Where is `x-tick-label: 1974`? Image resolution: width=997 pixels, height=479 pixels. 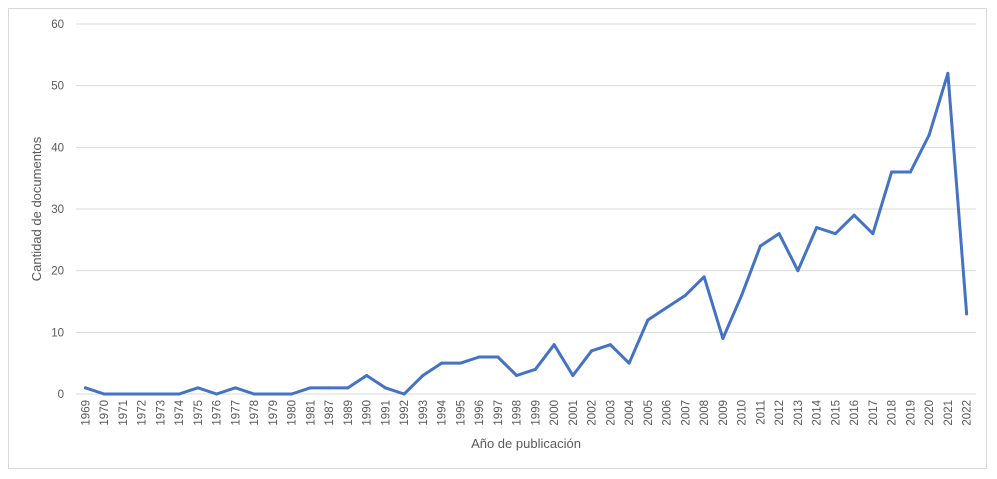
x-tick-label: 1974 is located at coordinates (180, 412).